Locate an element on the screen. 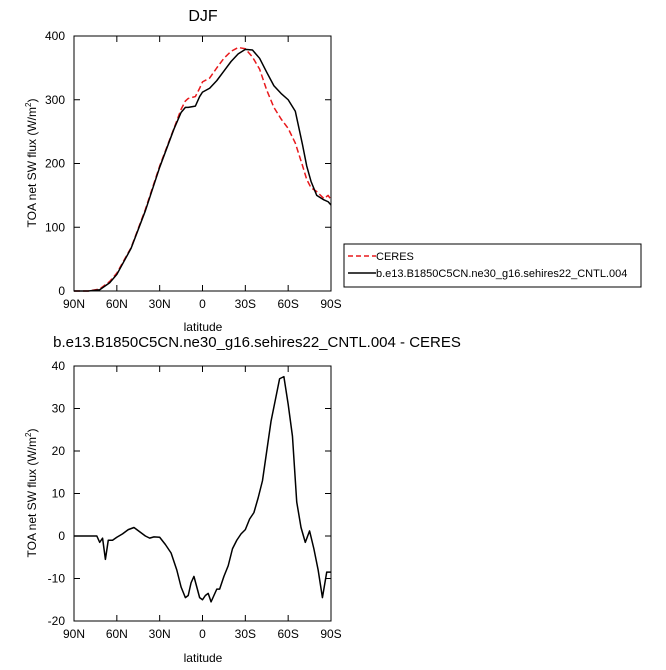 Image resolution: width=666 pixels, height=670 pixels. y-tick-label: 40 is located at coordinates (59, 366).